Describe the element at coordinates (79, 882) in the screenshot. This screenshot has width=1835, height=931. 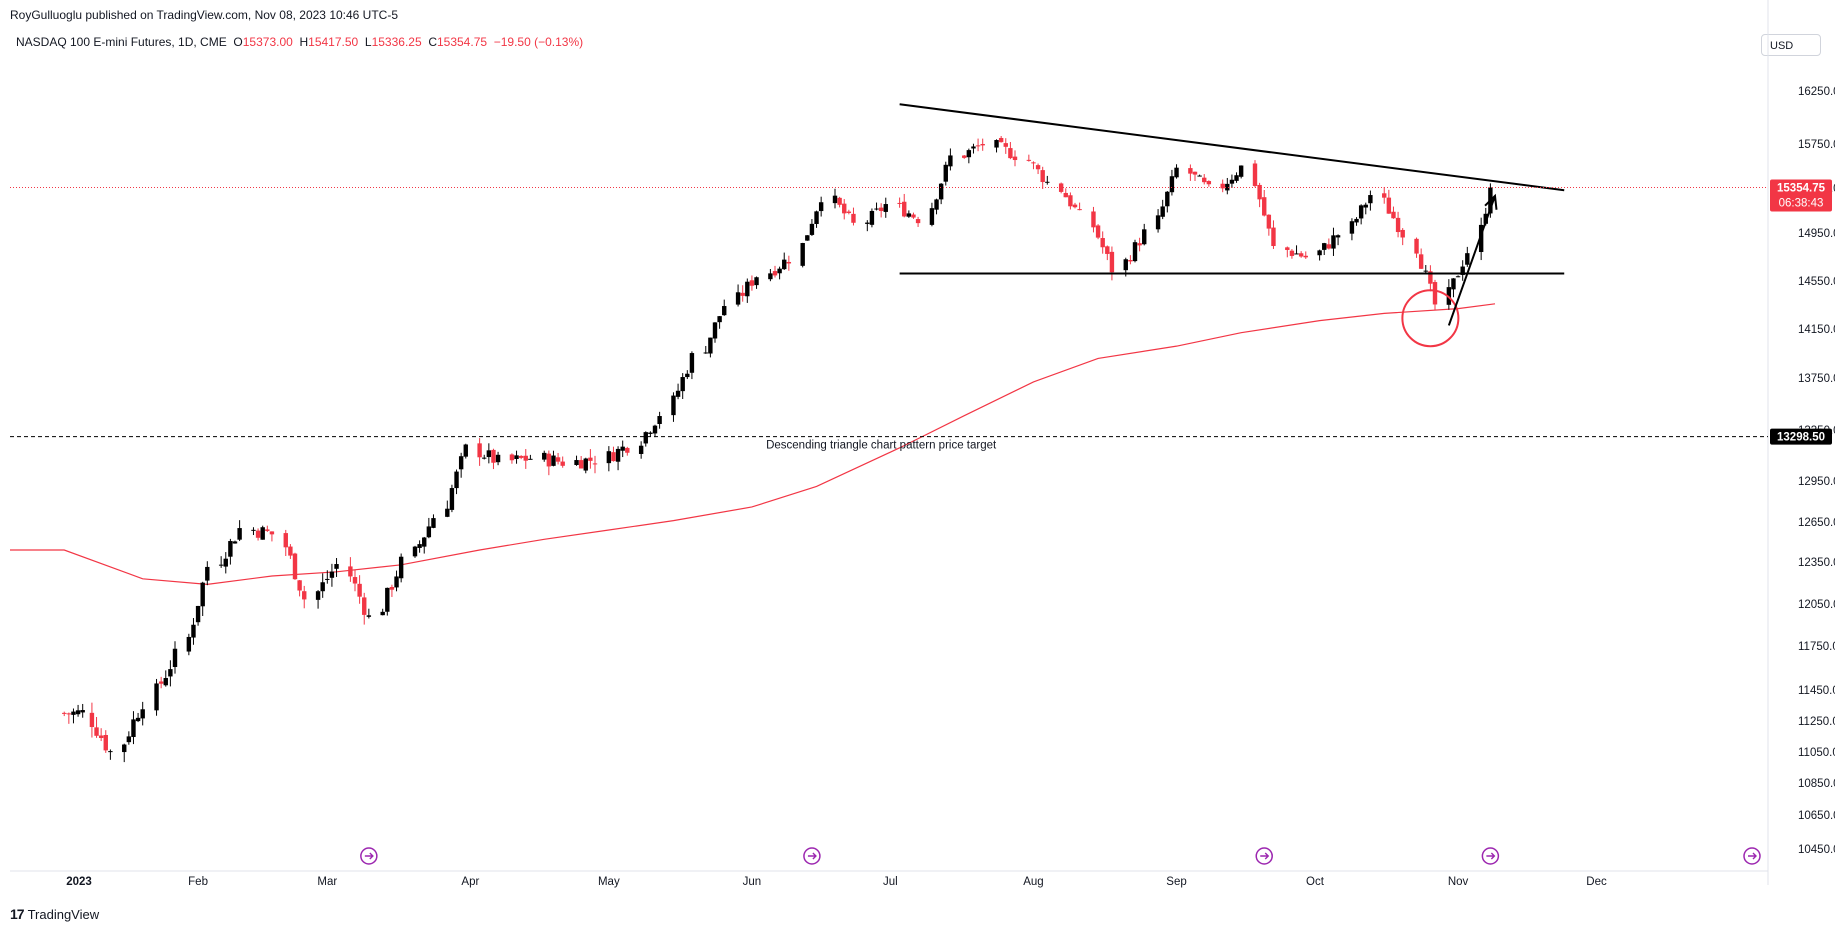
I see `x-tick-label: 2023` at that location.